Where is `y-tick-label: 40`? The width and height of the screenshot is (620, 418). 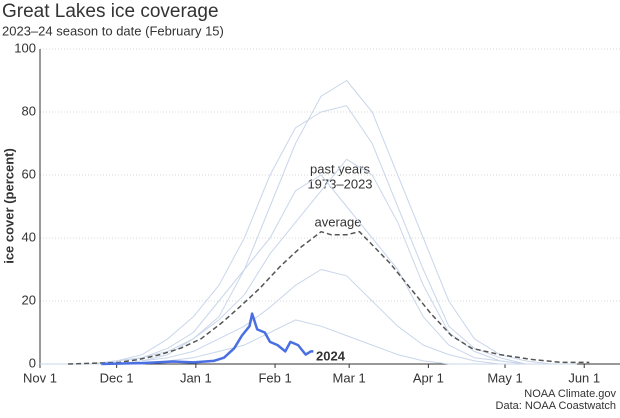 y-tick-label: 40 is located at coordinates (29, 236).